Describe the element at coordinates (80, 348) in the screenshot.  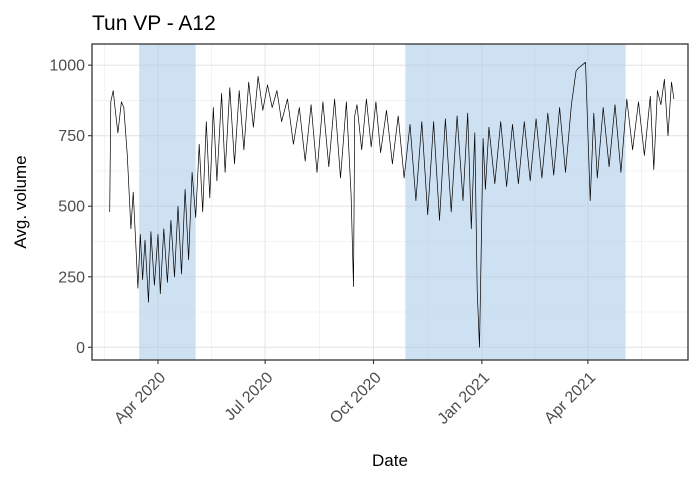
I see `y-tick-label: 0` at that location.